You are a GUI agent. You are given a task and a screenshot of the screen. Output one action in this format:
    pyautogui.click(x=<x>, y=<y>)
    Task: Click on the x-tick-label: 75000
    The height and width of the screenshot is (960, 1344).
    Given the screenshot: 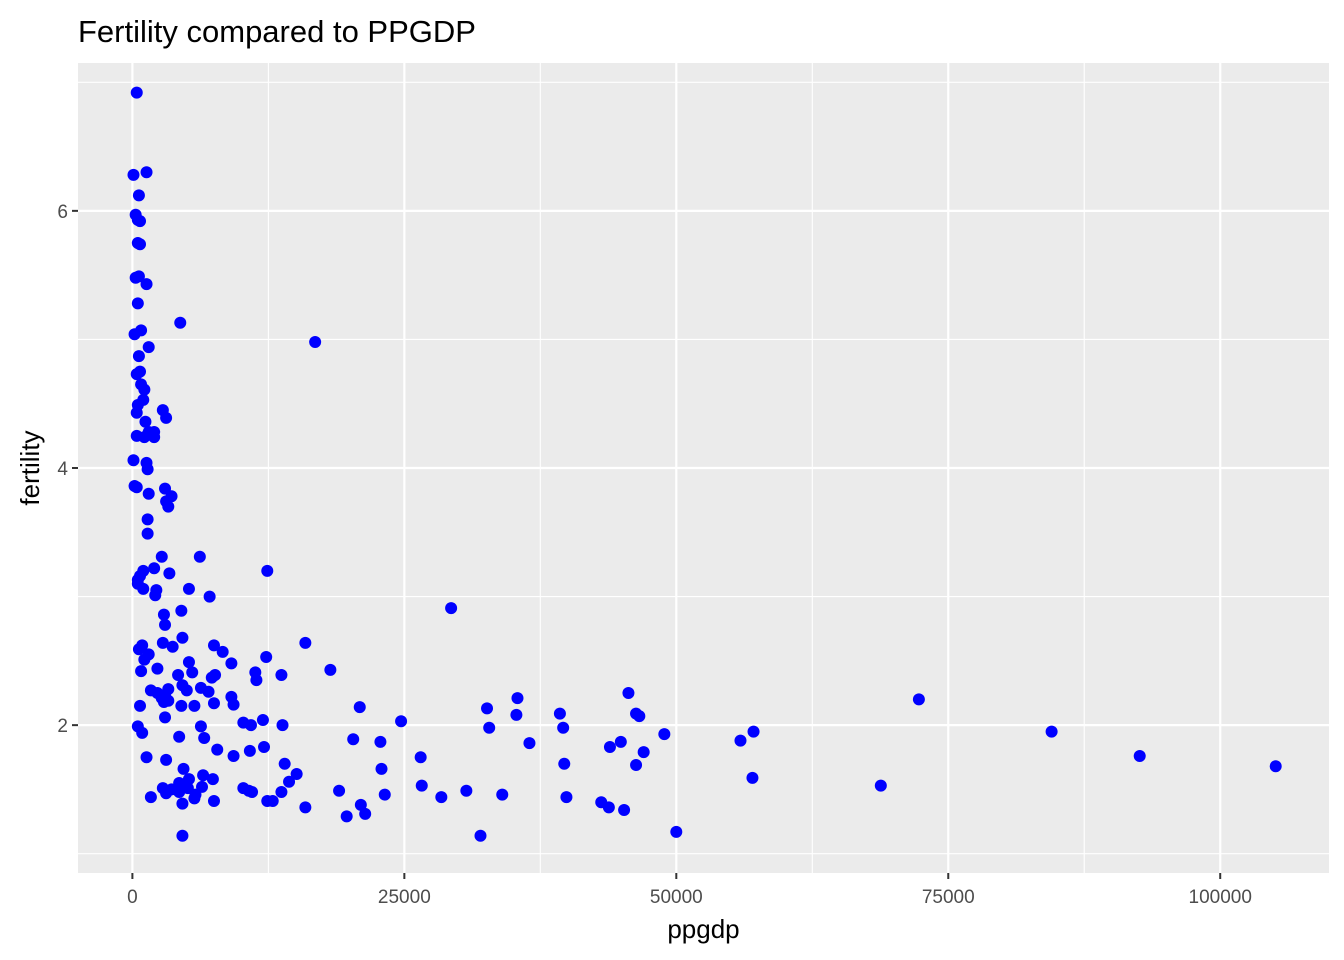 What is the action you would take?
    pyautogui.click(x=948, y=897)
    